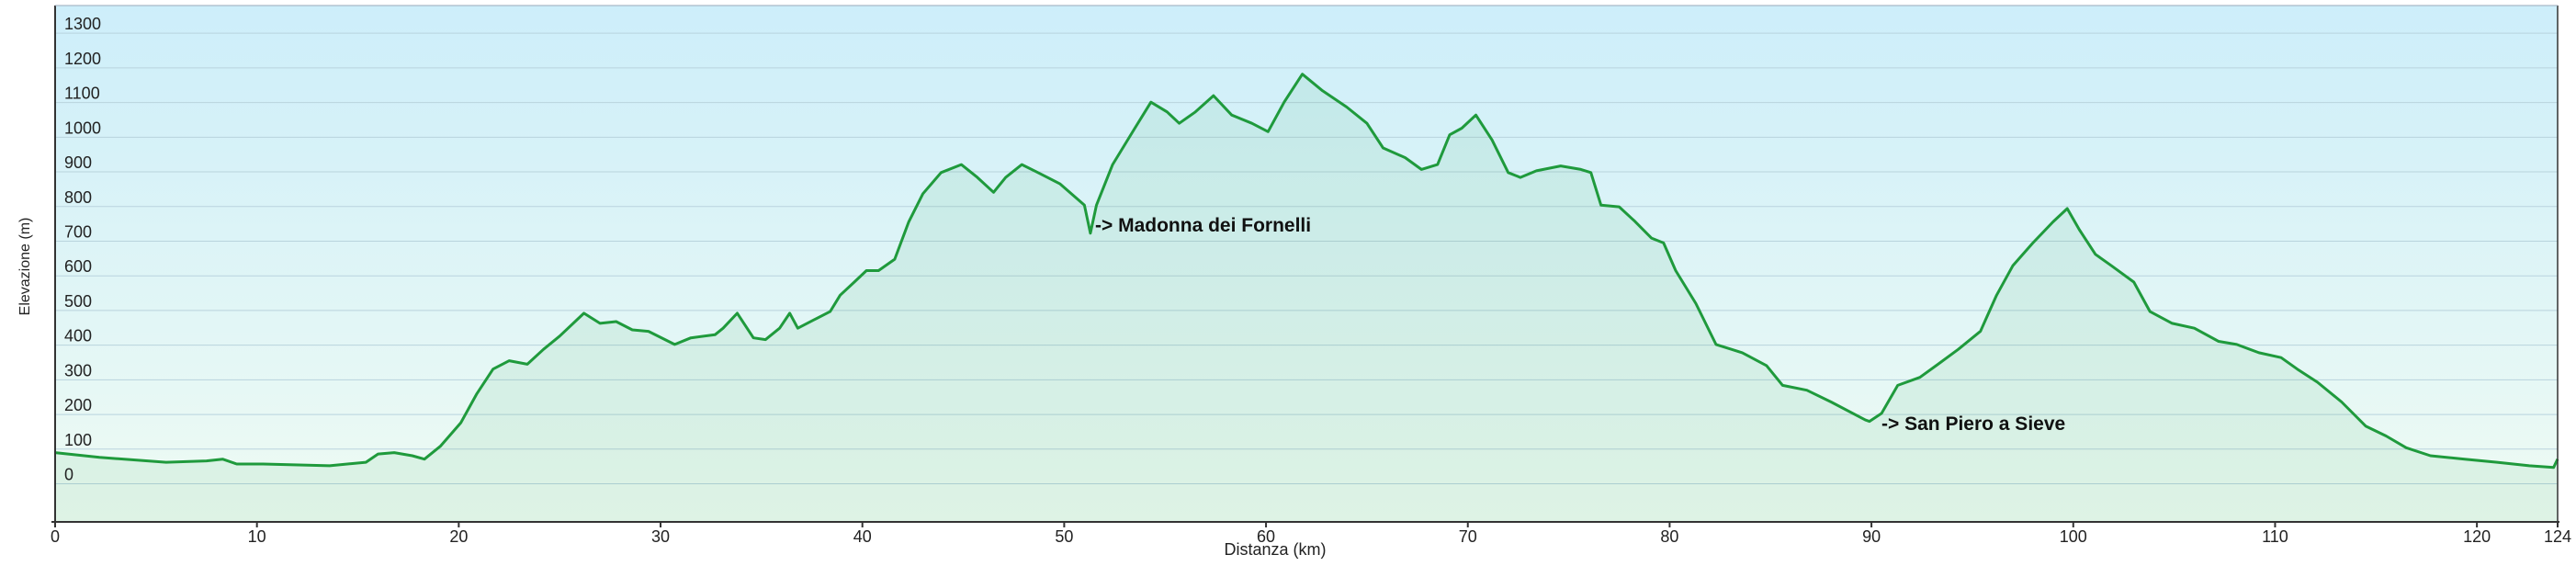  Describe the element at coordinates (1203, 225) in the screenshot. I see `annotation: -> Madonna dei Fornelli` at that location.